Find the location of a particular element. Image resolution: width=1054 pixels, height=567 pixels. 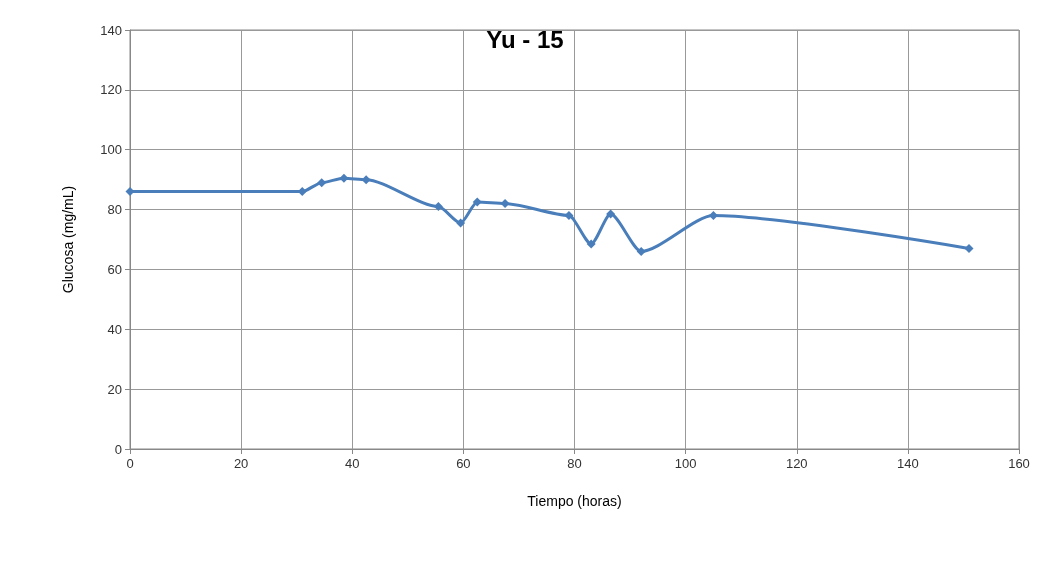

y-tick-label: 40 is located at coordinates (114, 329).